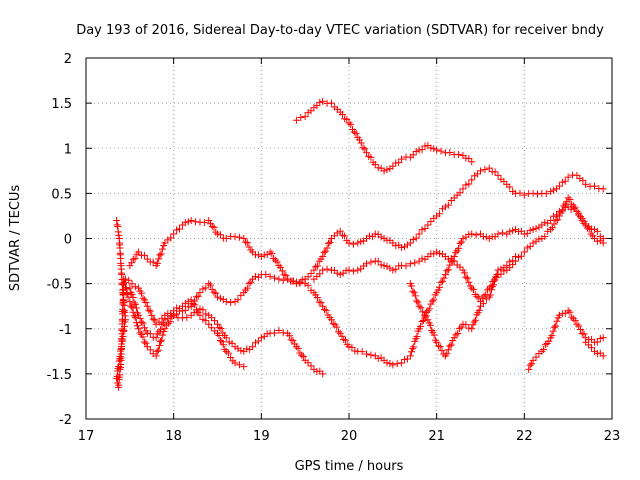  I want to click on y-tick-label: -2, so click(65, 420).